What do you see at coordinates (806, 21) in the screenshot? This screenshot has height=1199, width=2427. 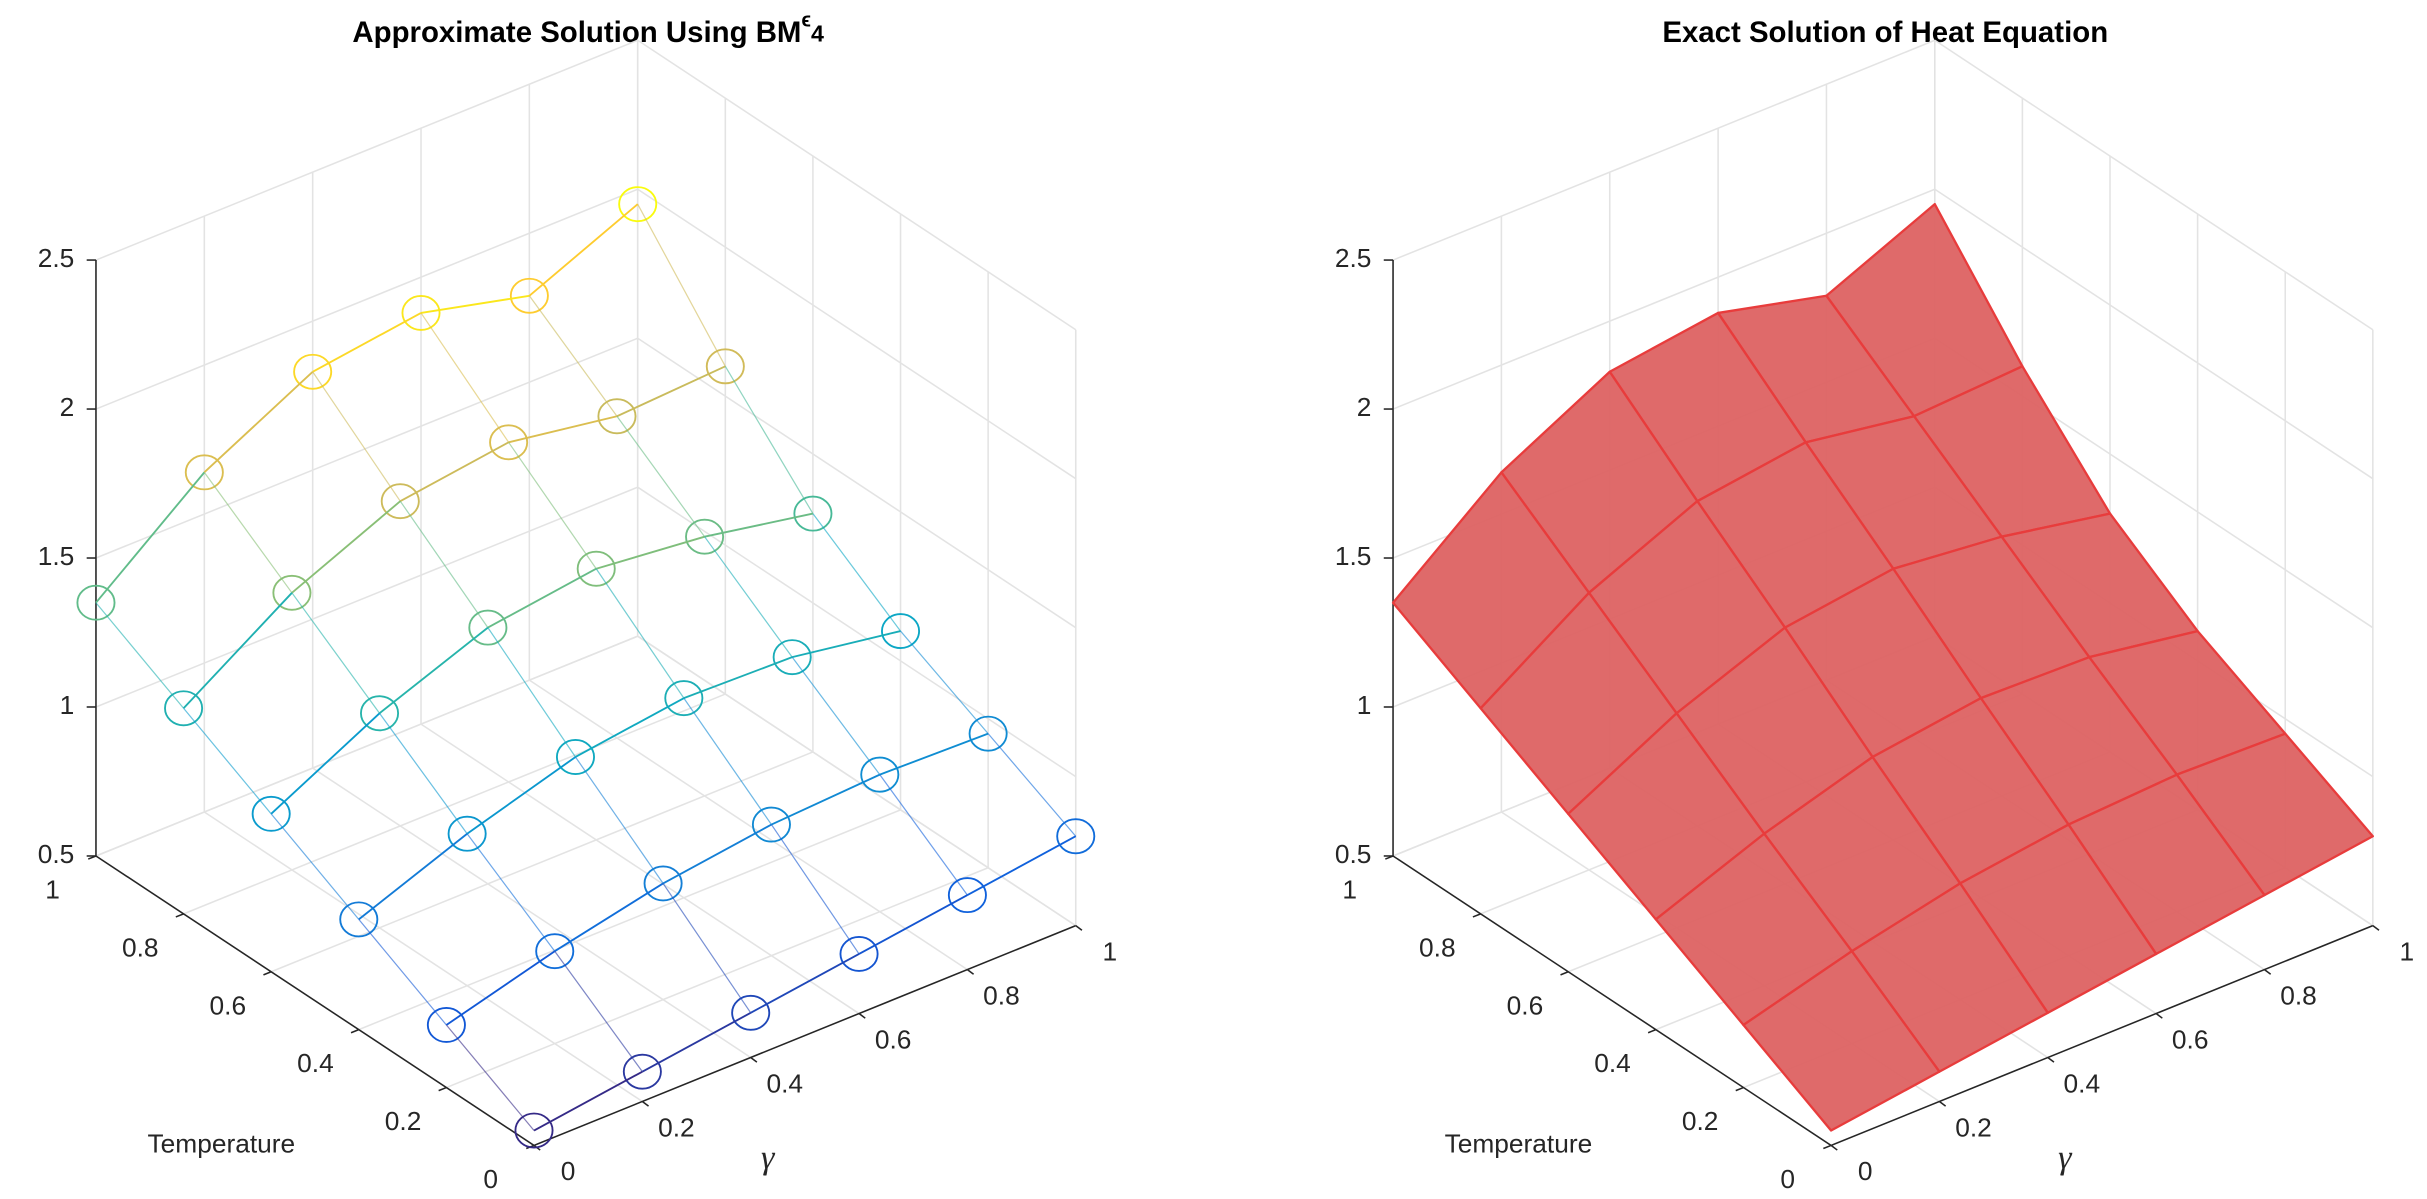 I see `title-part: ϵ` at bounding box center [806, 21].